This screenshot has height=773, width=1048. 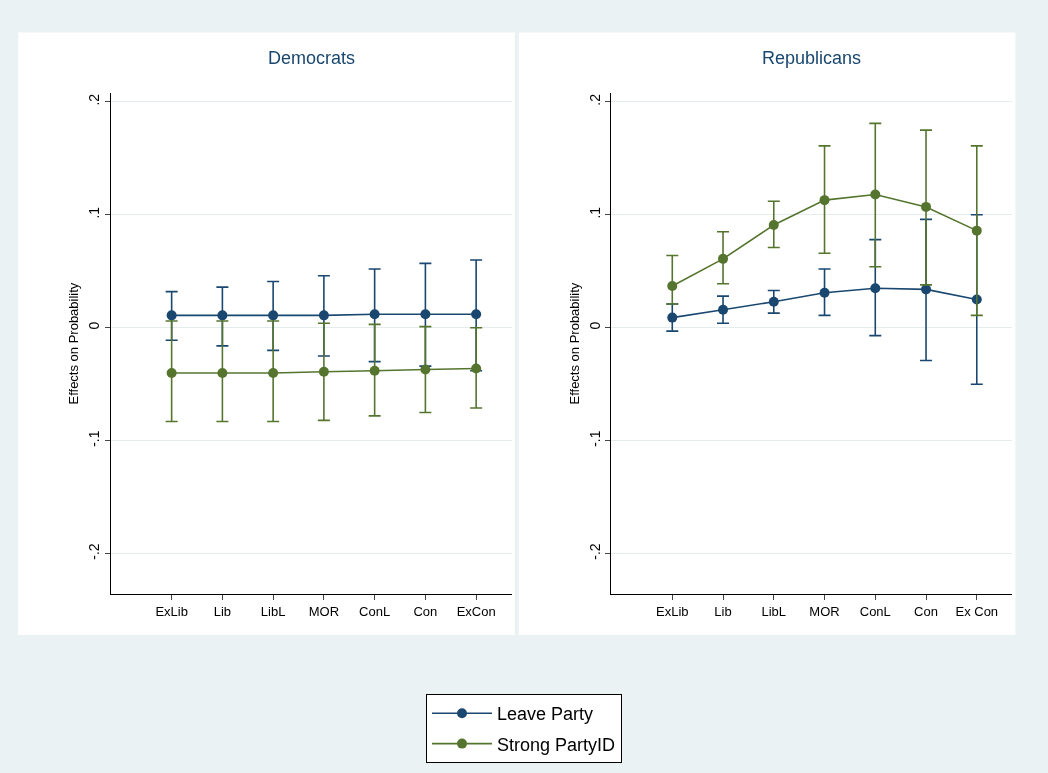 What do you see at coordinates (545, 714) in the screenshot?
I see `legend-label: Leave Party` at bounding box center [545, 714].